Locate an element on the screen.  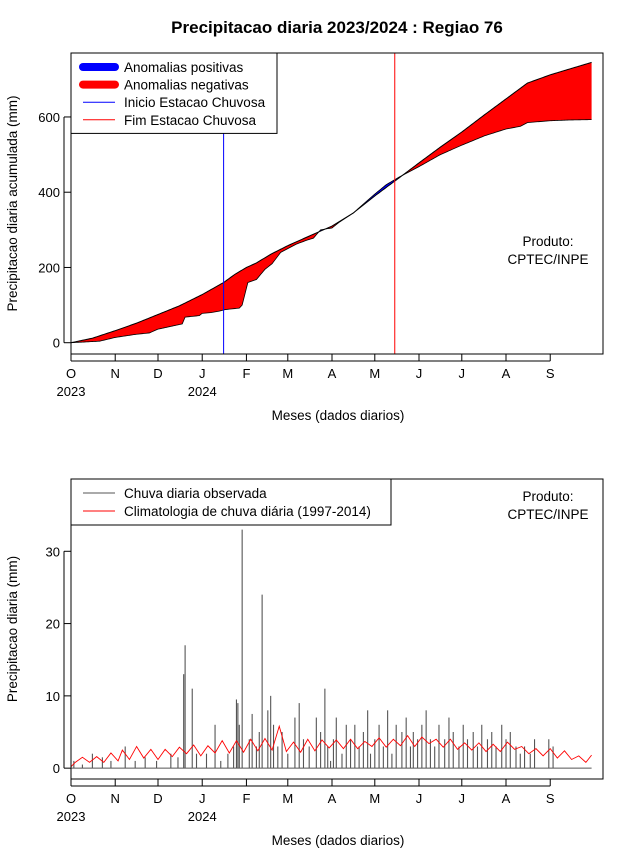
y-tick-label: 30 is located at coordinates (53, 551).